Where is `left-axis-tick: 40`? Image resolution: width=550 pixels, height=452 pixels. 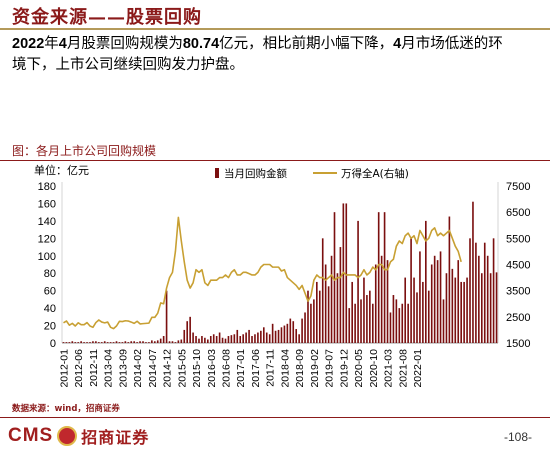 left-axis-tick: 40 is located at coordinates (50, 309).